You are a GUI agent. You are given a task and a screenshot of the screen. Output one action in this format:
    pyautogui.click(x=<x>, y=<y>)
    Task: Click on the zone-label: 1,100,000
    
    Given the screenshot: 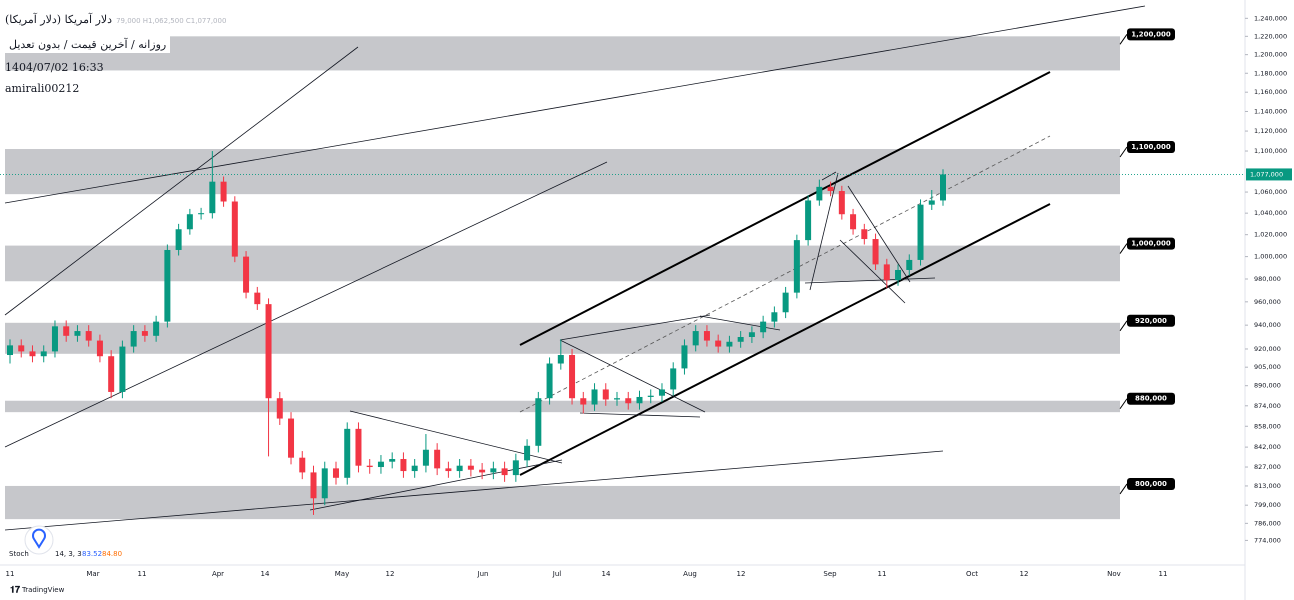 What is the action you would take?
    pyautogui.click(x=1151, y=147)
    